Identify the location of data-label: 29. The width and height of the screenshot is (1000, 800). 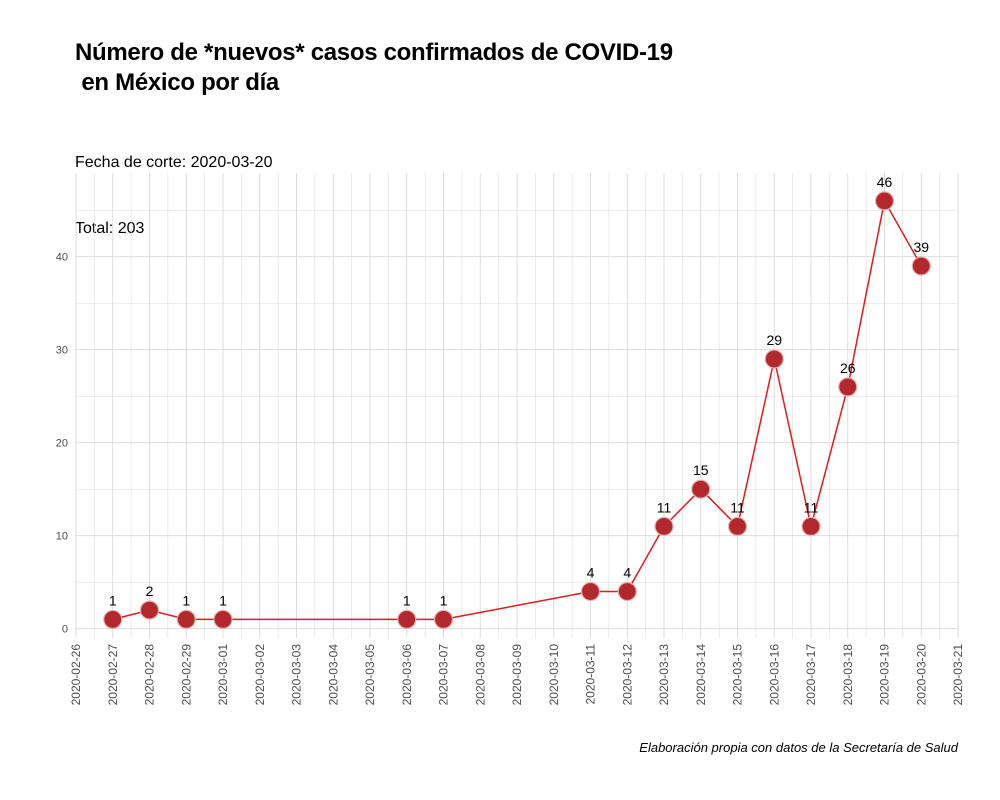
(774, 340).